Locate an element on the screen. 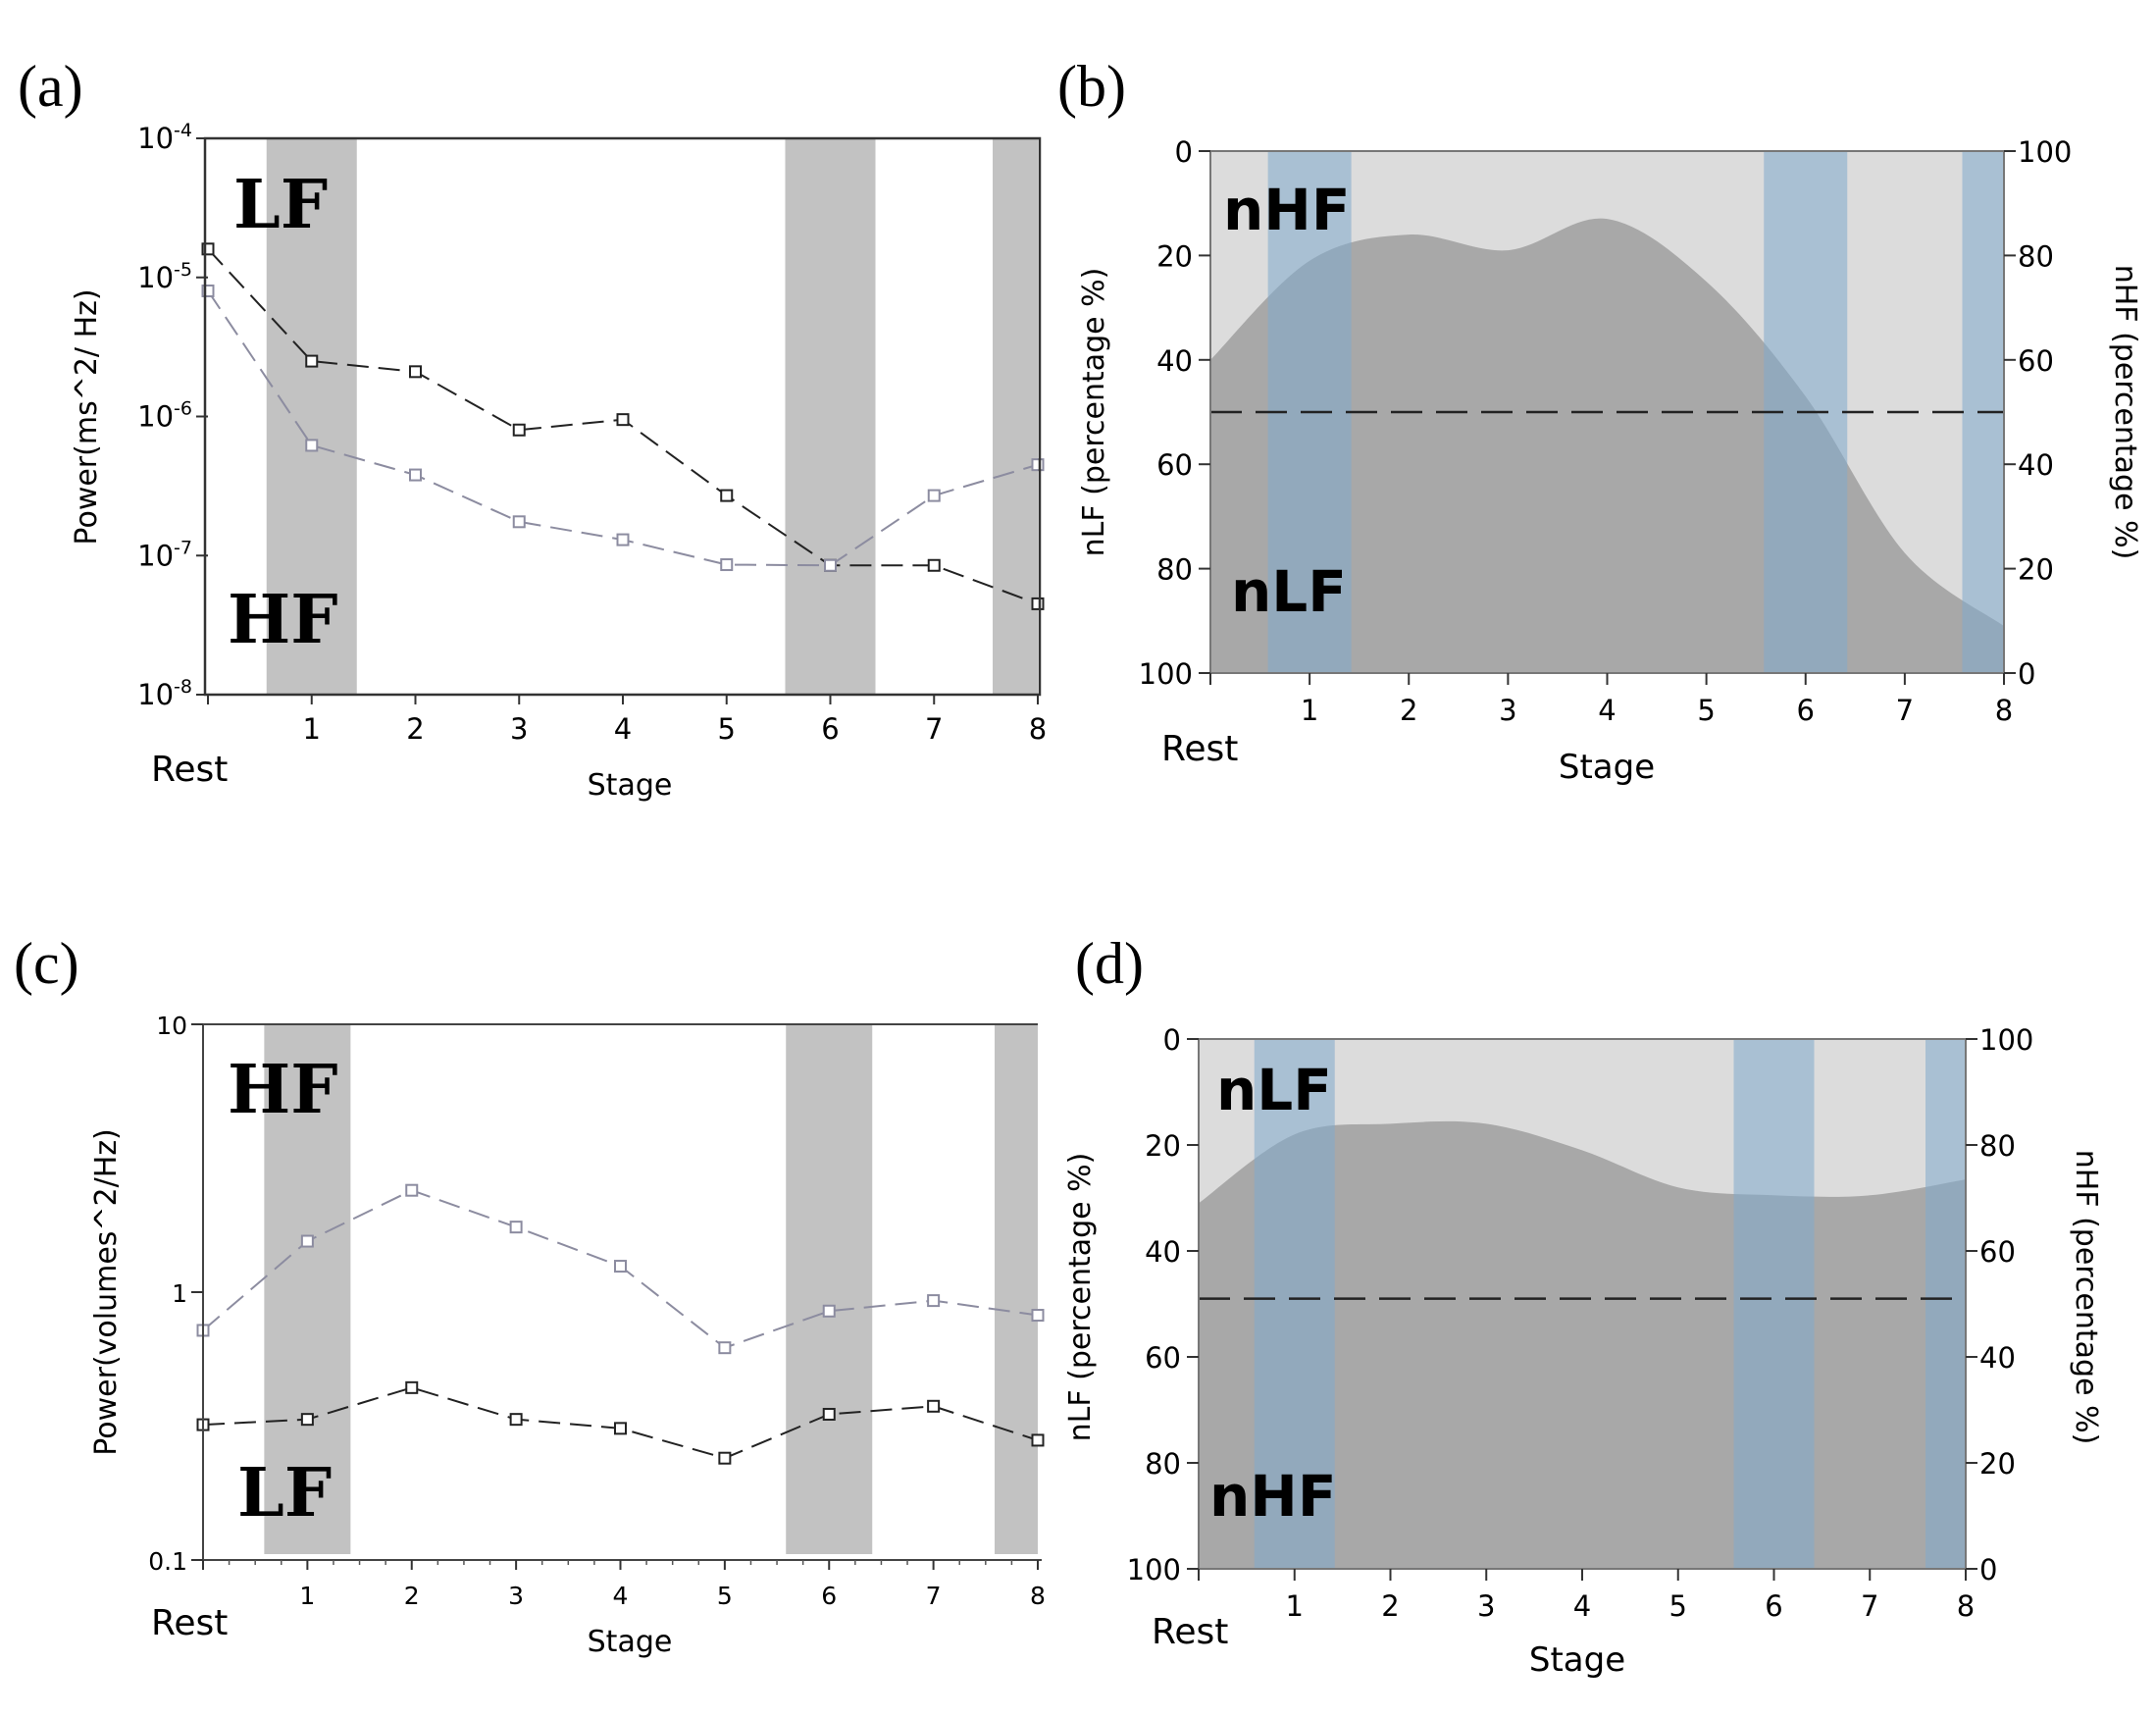 The height and width of the screenshot is (1716, 2156). panel-label-a: (a) is located at coordinates (50, 86).